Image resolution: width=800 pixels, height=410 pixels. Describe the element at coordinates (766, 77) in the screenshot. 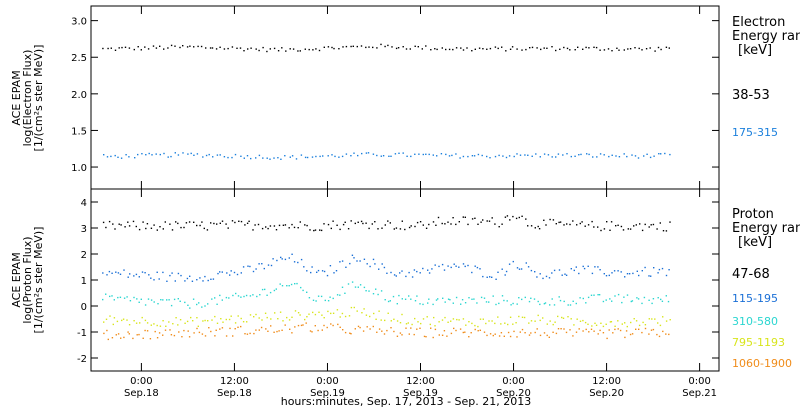

I see `electron-legend: Electron Energy ran [keV] 38-53 175-315` at that location.